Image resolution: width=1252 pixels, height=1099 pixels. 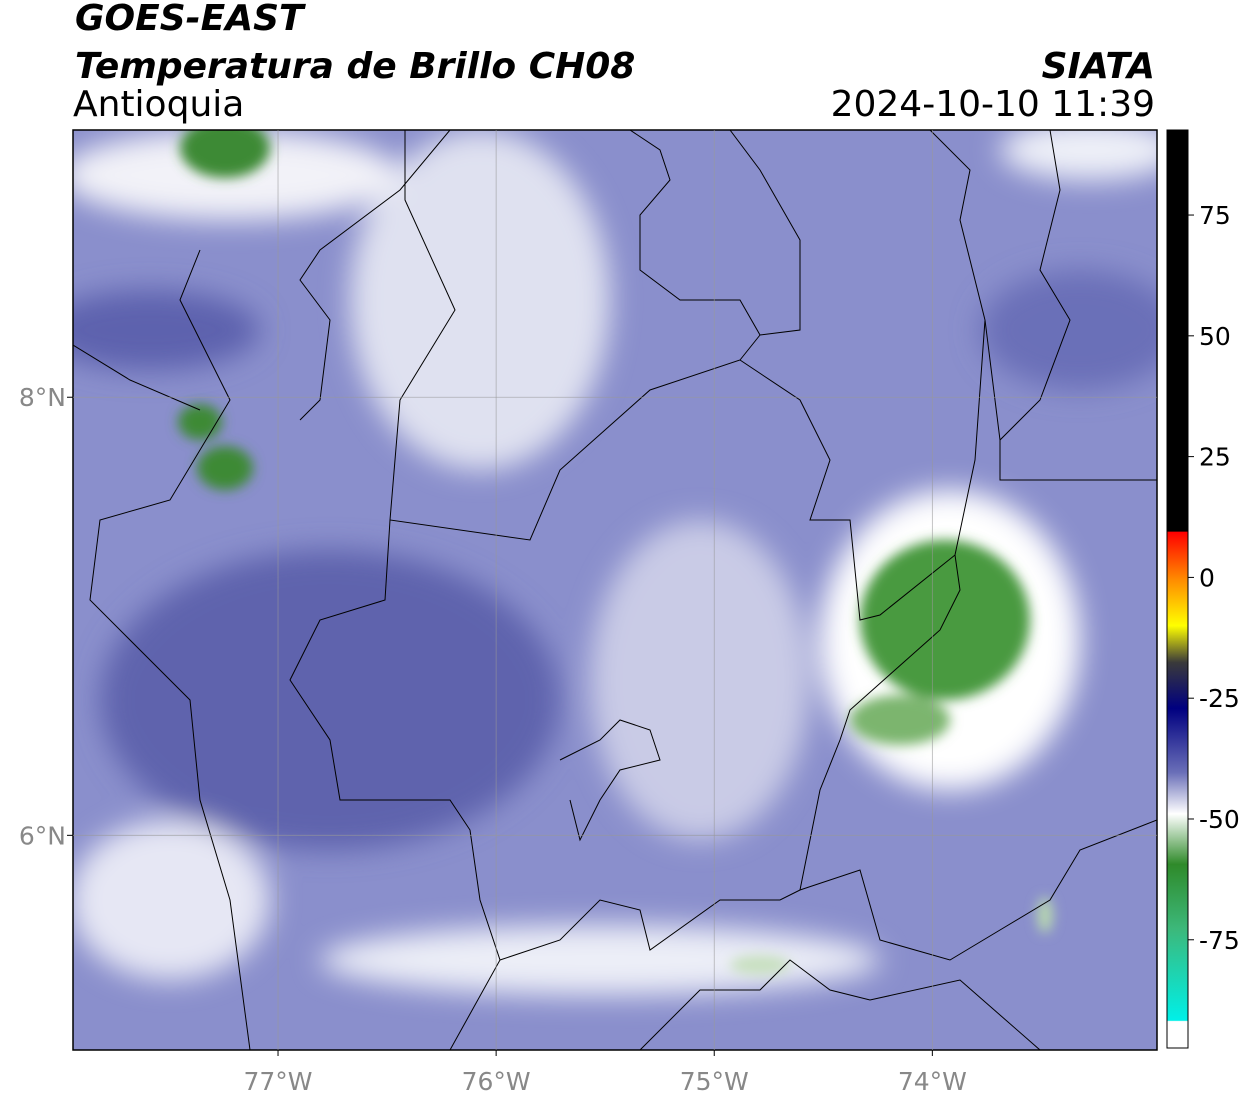 I want to click on x-tick-label: 76°W, so click(x=496, y=1081).